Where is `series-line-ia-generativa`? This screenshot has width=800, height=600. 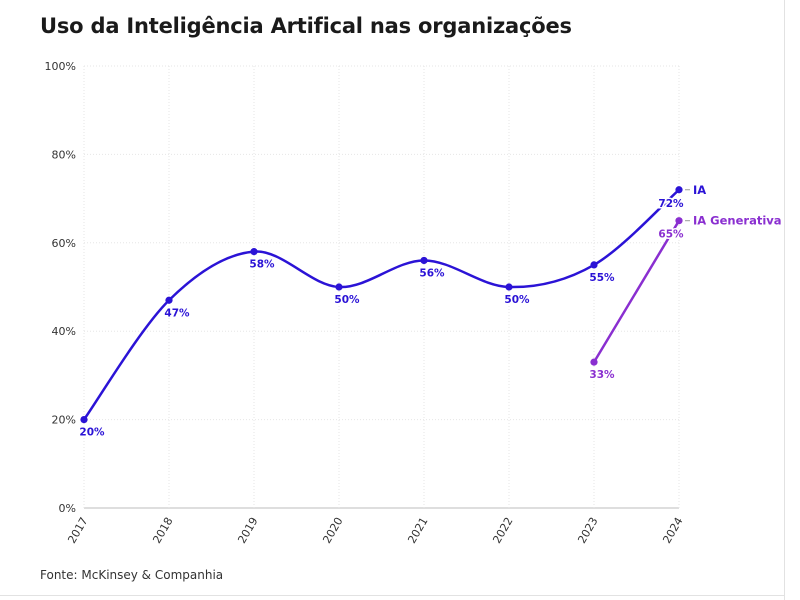 series-line-ia-generativa is located at coordinates (636, 291).